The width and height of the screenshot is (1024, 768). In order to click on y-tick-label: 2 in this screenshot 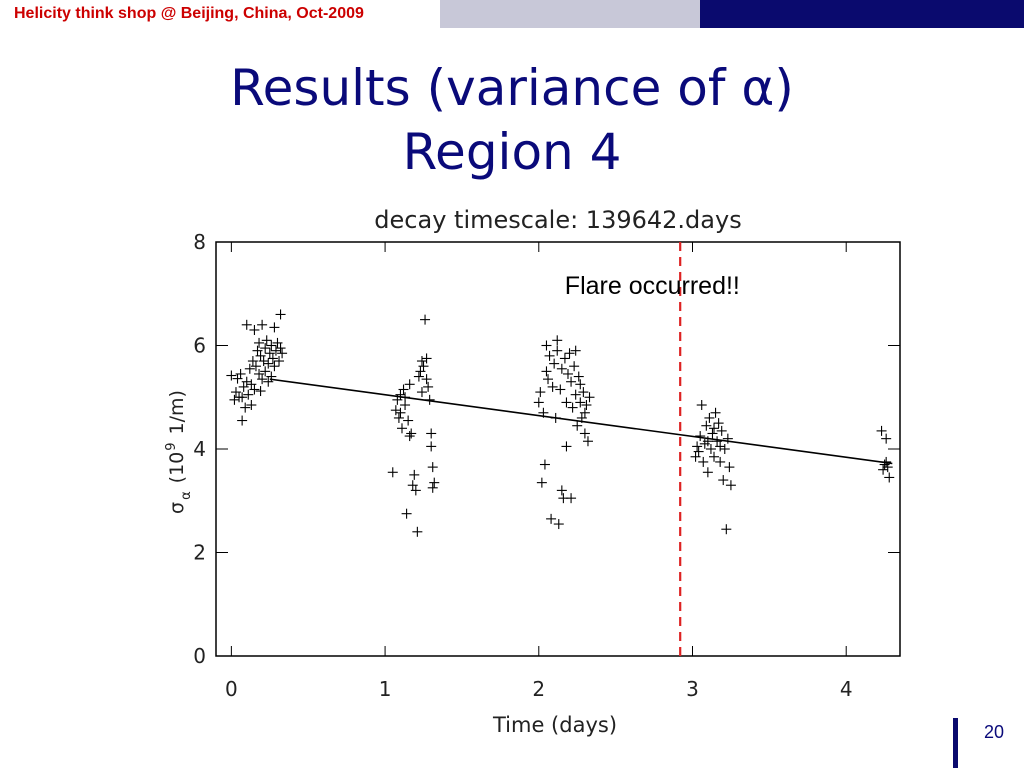, I will do `click(199, 553)`.